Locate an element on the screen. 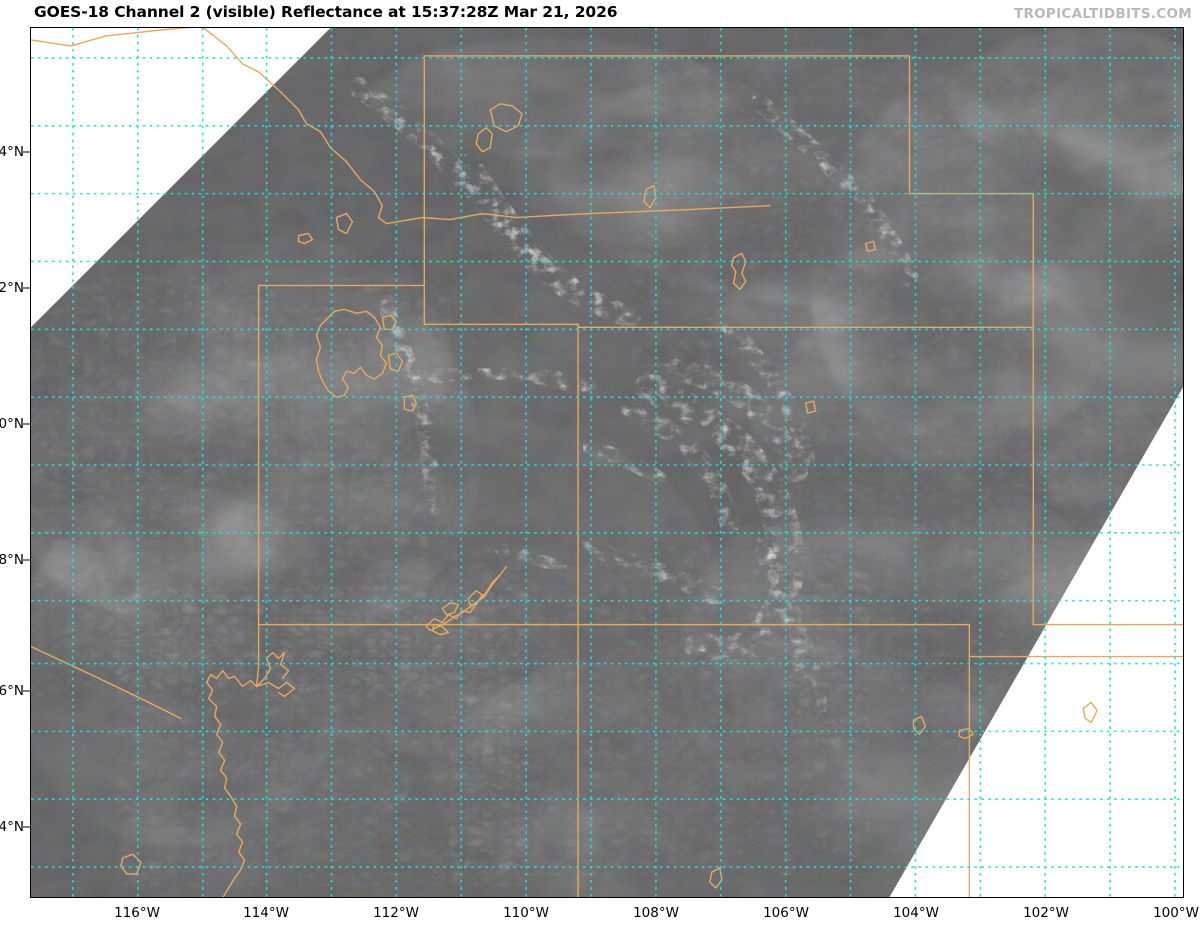  ytick-label: 40°N is located at coordinates (12, 424).